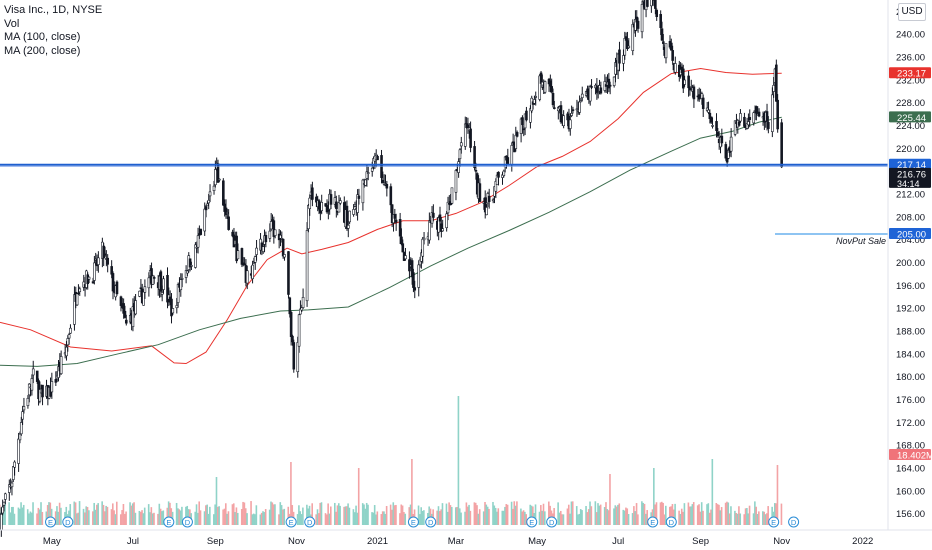  What do you see at coordinates (466, 538) in the screenshot?
I see `time-axis: May Jul Sep Nov 2021 Mar May Jul Sep Nov 2022` at bounding box center [466, 538].